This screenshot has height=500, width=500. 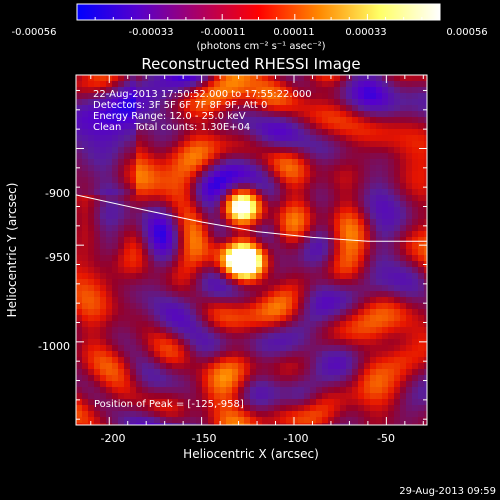 What do you see at coordinates (251, 454) in the screenshot?
I see `x-axis-label: Heliocentric X (arcsec)` at bounding box center [251, 454].